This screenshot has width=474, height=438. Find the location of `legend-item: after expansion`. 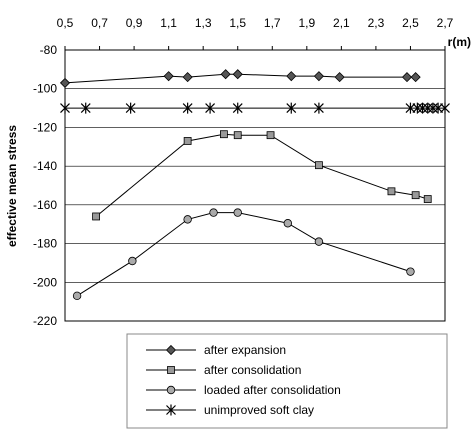

legend-item: after expansion is located at coordinates (216, 350).